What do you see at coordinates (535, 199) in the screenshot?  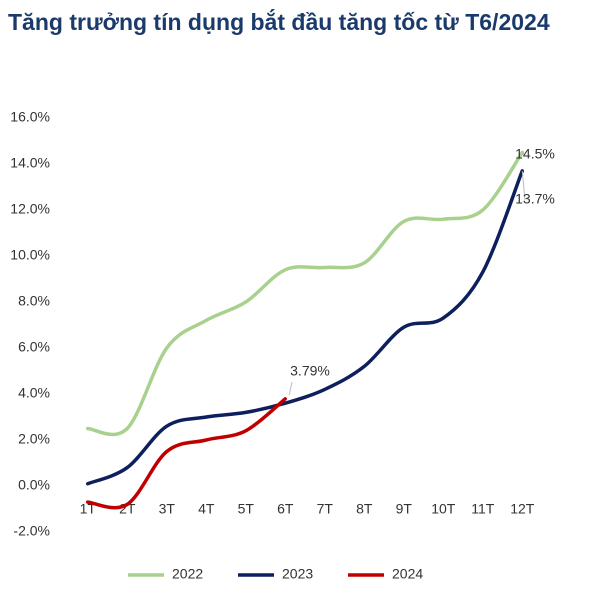 I see `data-label: 13.7%` at bounding box center [535, 199].